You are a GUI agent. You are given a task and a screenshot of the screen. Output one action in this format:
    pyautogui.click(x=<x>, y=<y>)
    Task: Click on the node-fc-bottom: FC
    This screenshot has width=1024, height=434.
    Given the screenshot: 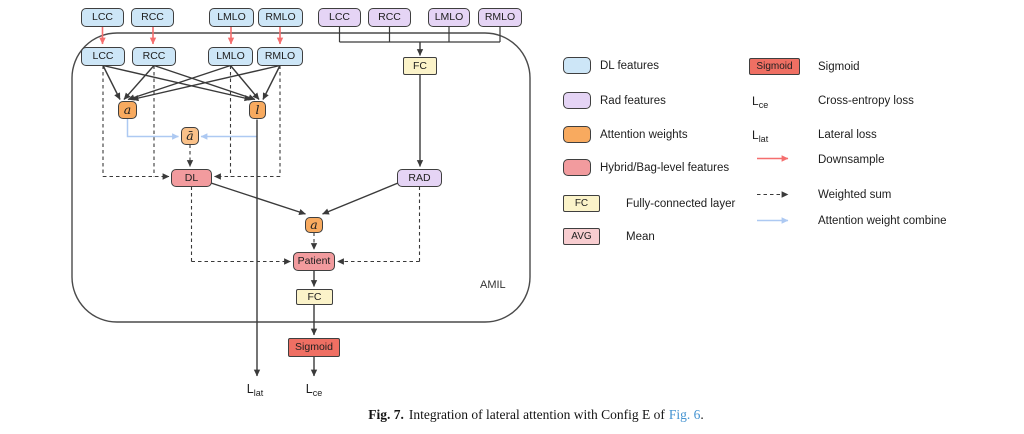 What is the action you would take?
    pyautogui.click(x=314, y=297)
    